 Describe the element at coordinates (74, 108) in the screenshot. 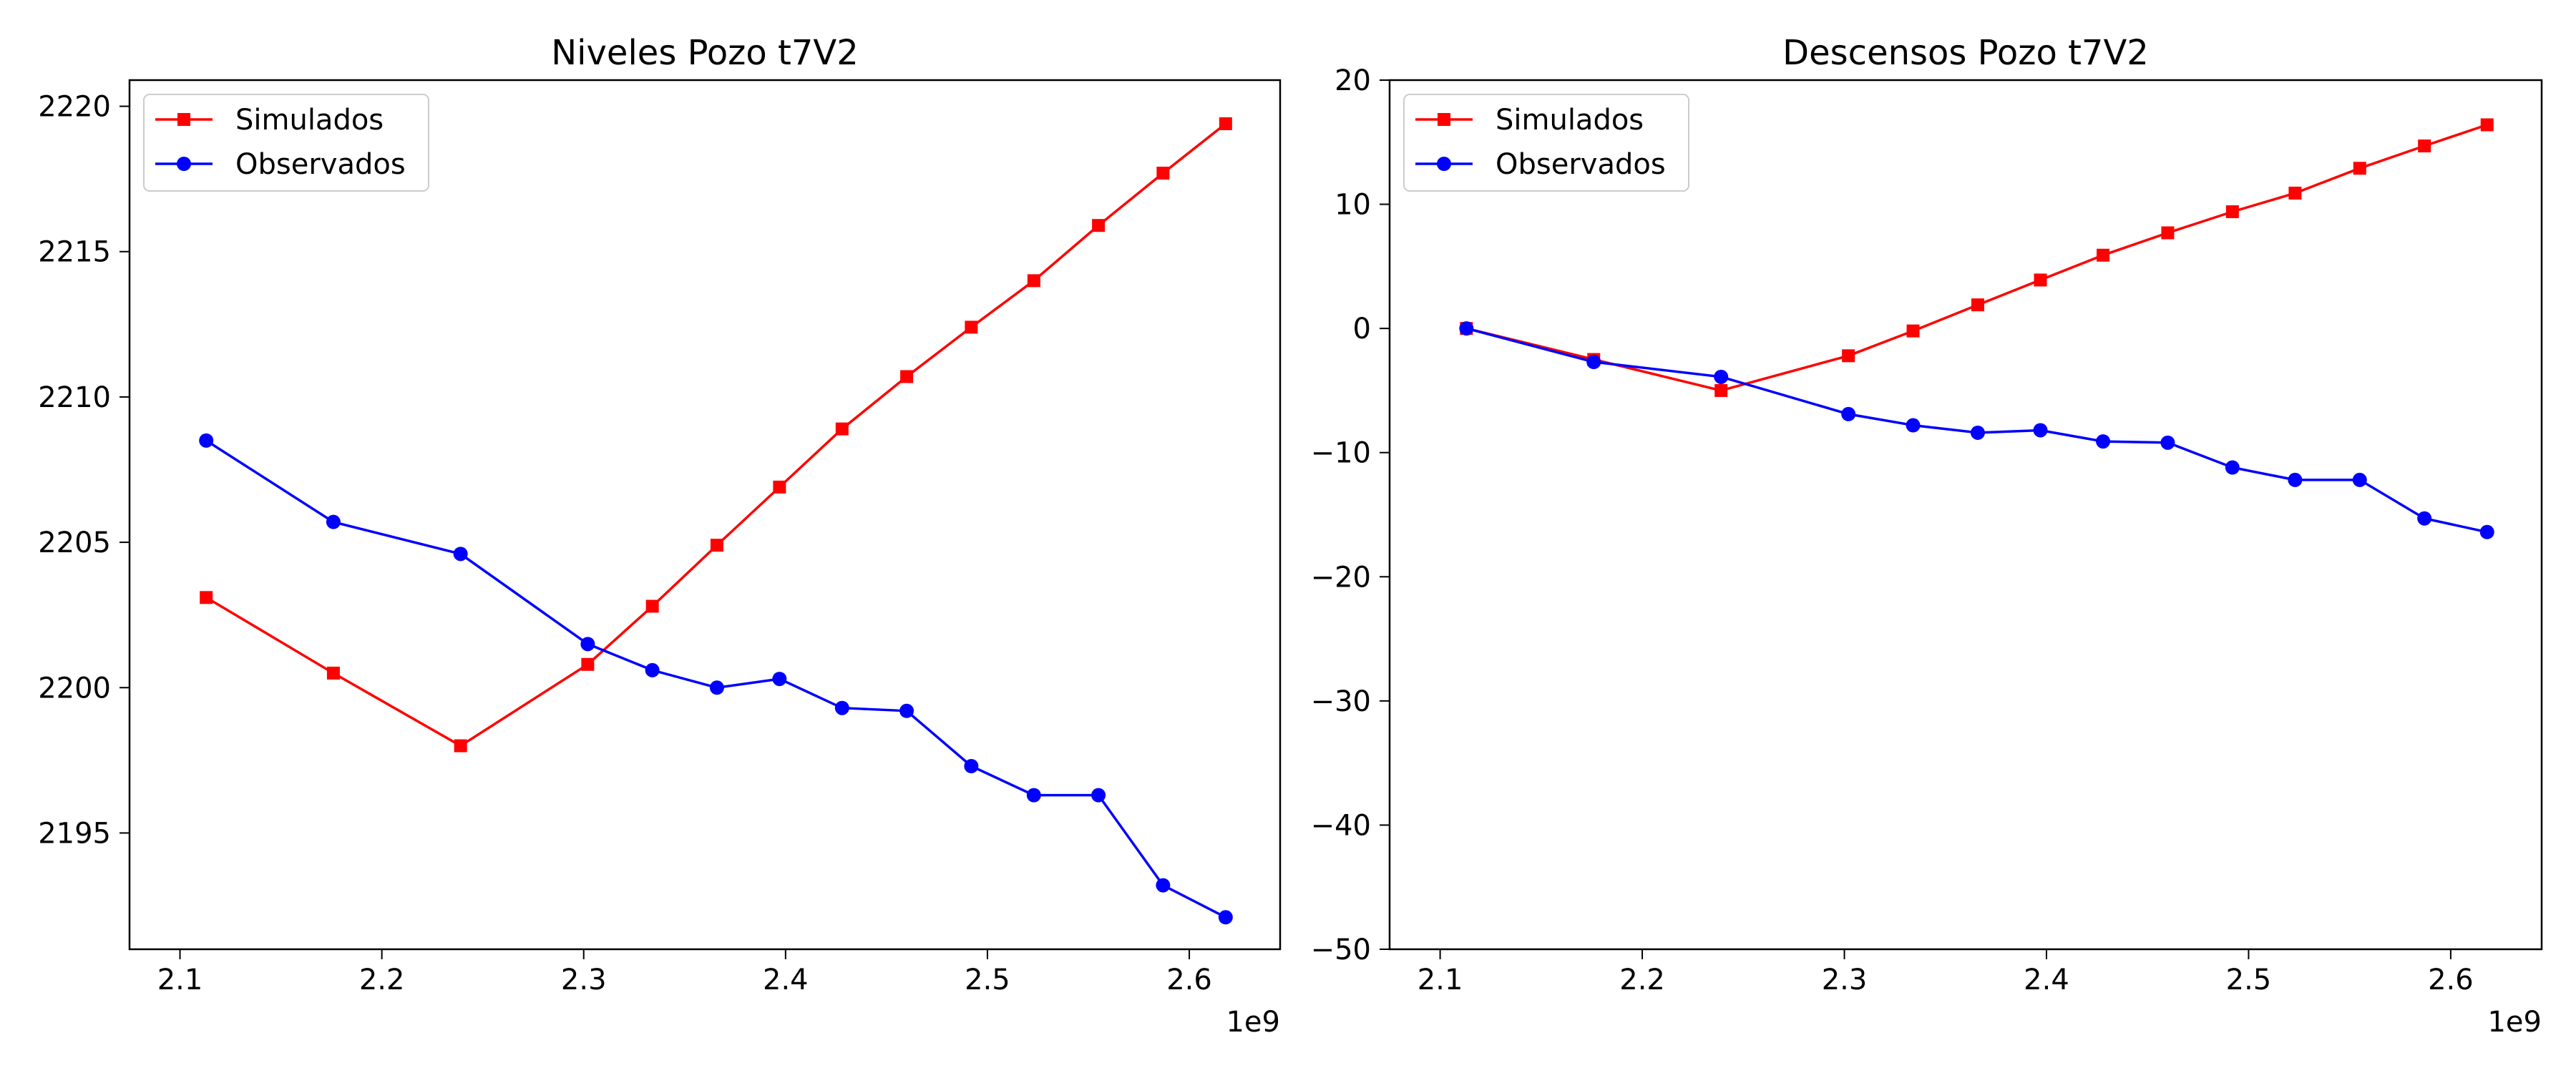

I see `y-tick-label: 2220` at that location.